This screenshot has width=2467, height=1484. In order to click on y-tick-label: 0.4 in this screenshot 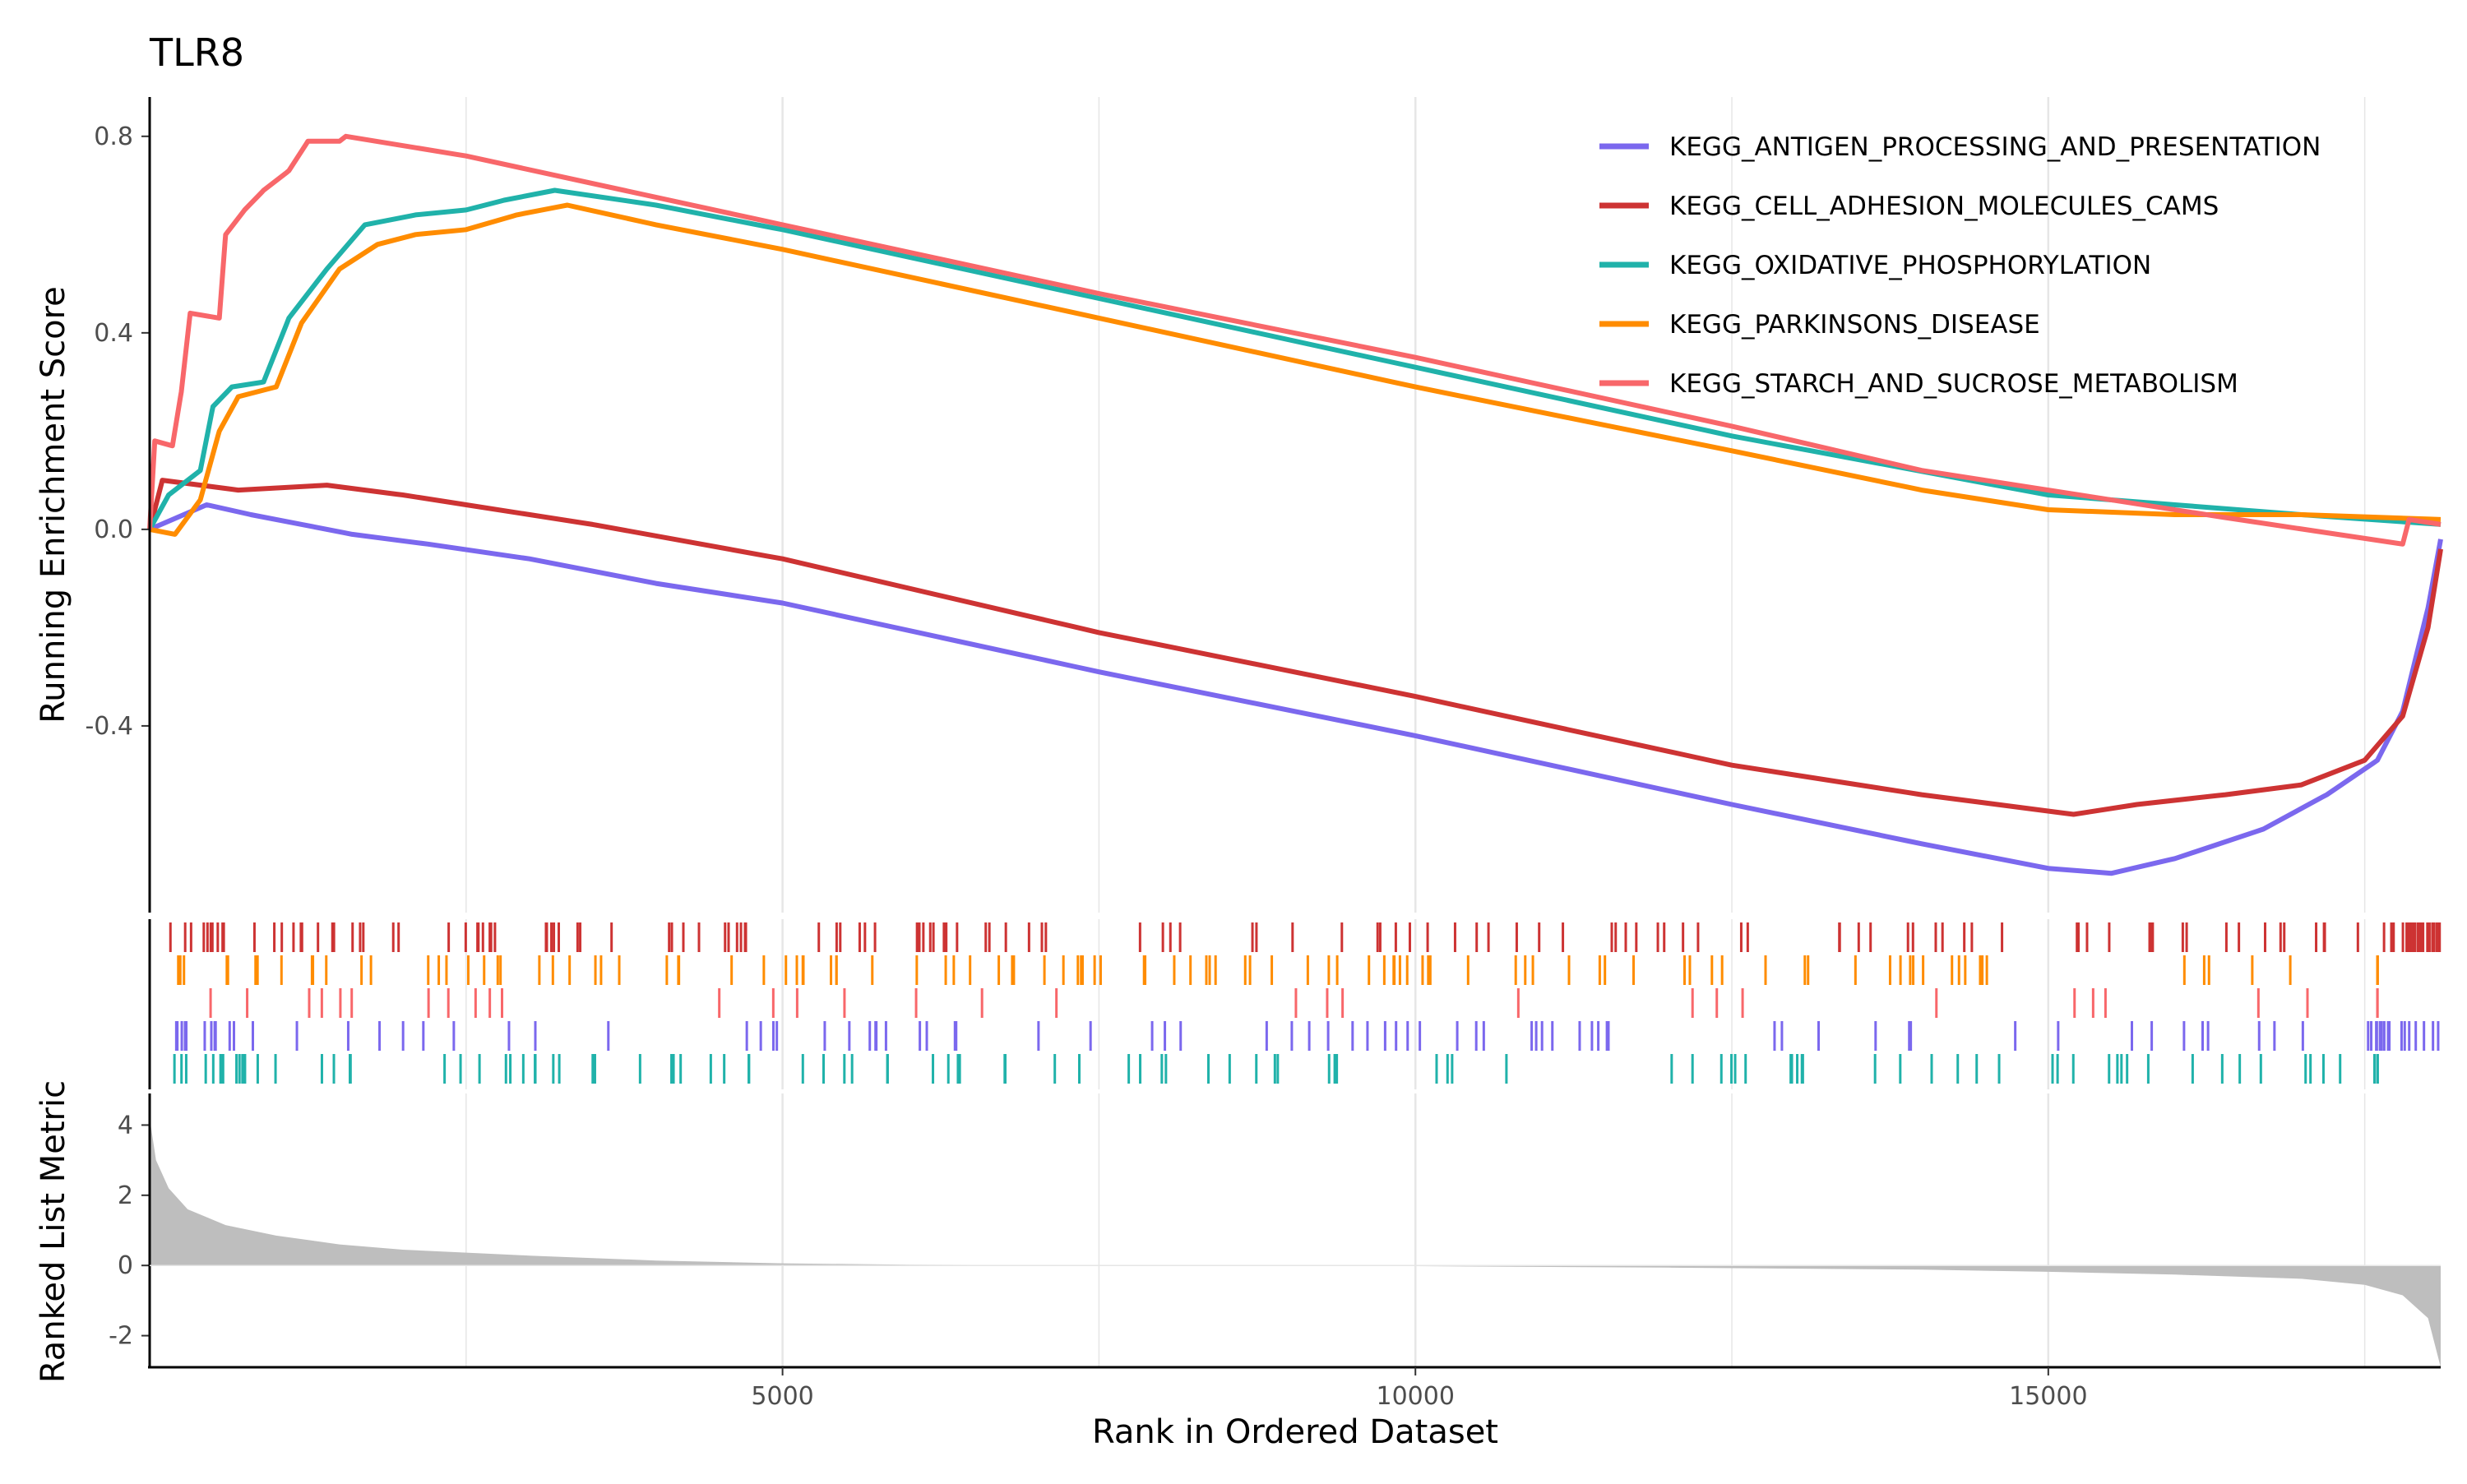, I will do `click(113, 333)`.